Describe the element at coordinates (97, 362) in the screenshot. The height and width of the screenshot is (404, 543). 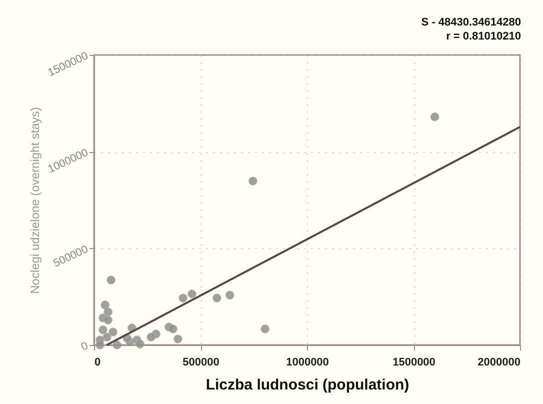
I see `x-tick-label: 0` at that location.